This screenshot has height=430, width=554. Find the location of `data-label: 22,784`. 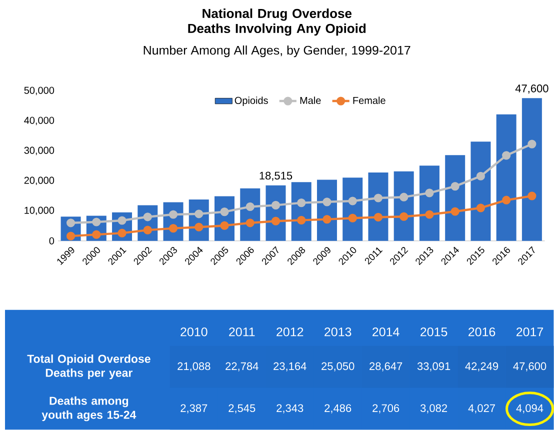

data-label: 22,784 is located at coordinates (242, 367).